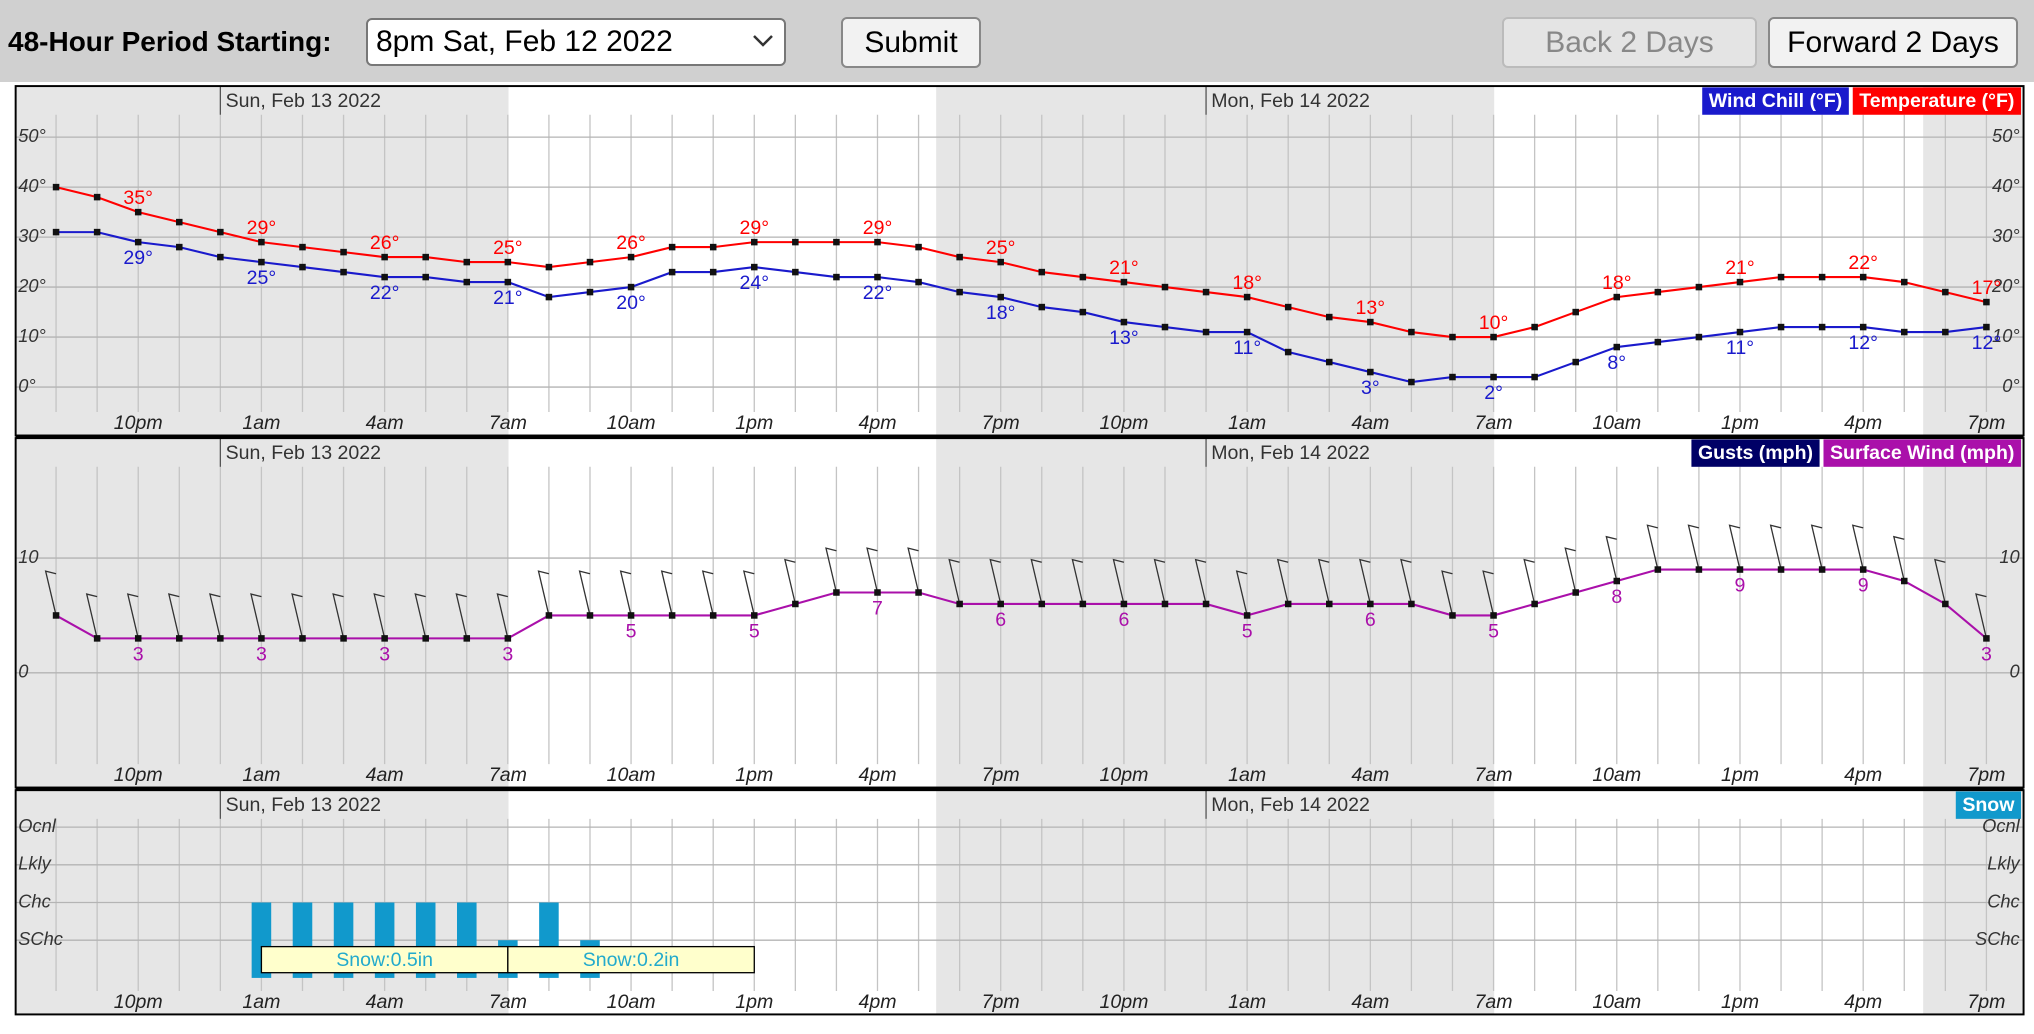 This screenshot has width=2034, height=1034. Describe the element at coordinates (1493, 393) in the screenshot. I see `value-label: 2°` at that location.